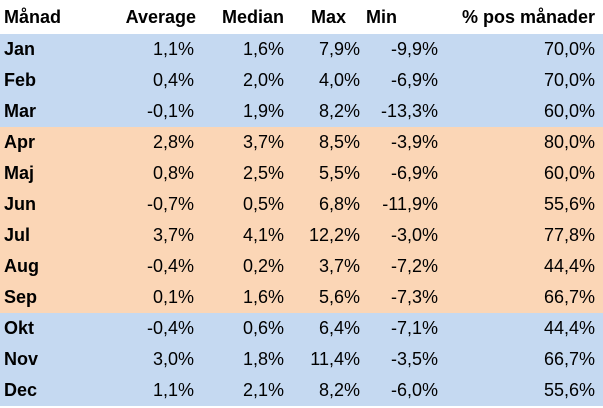 The image size is (603, 408). What do you see at coordinates (146, 359) in the screenshot?
I see `average-cell: 3,0%` at bounding box center [146, 359].